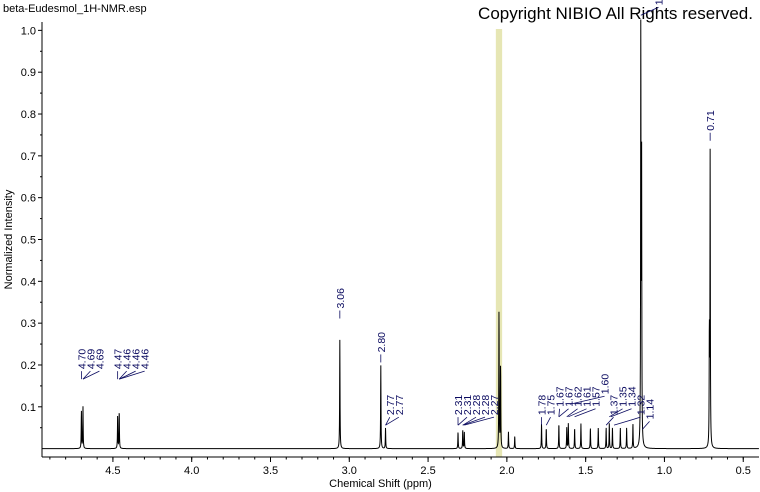 The height and width of the screenshot is (492, 760). I want to click on x-tick-label: 4.0, so click(191, 471).